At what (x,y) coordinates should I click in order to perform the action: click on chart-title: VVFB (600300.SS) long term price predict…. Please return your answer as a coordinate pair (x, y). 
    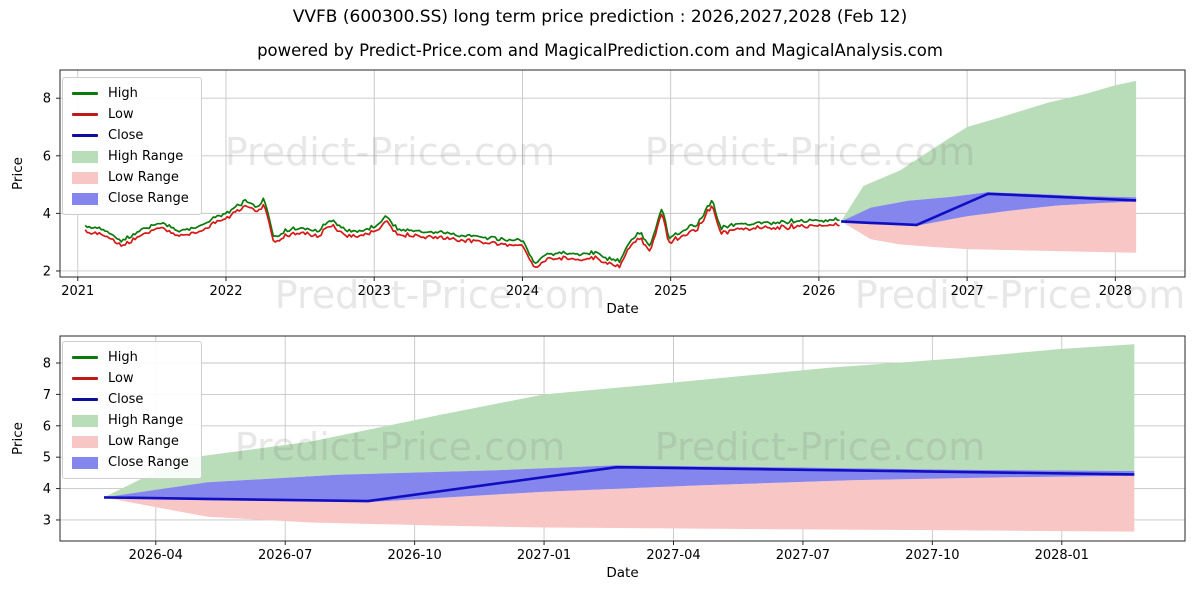
    Looking at the image, I should click on (600, 17).